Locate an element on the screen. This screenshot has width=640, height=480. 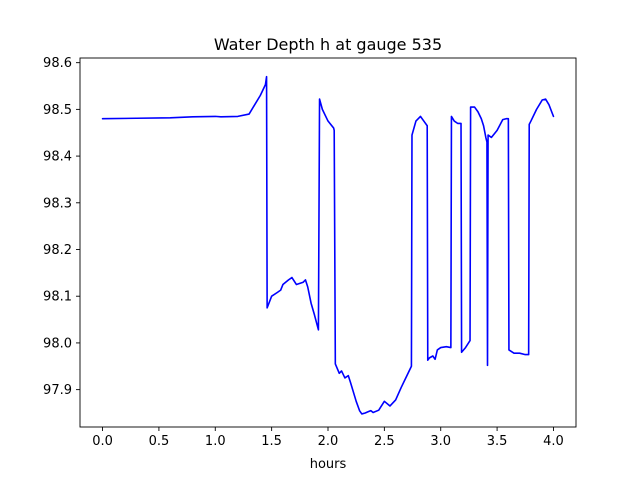
x-tick-label: 4.0 is located at coordinates (553, 441).